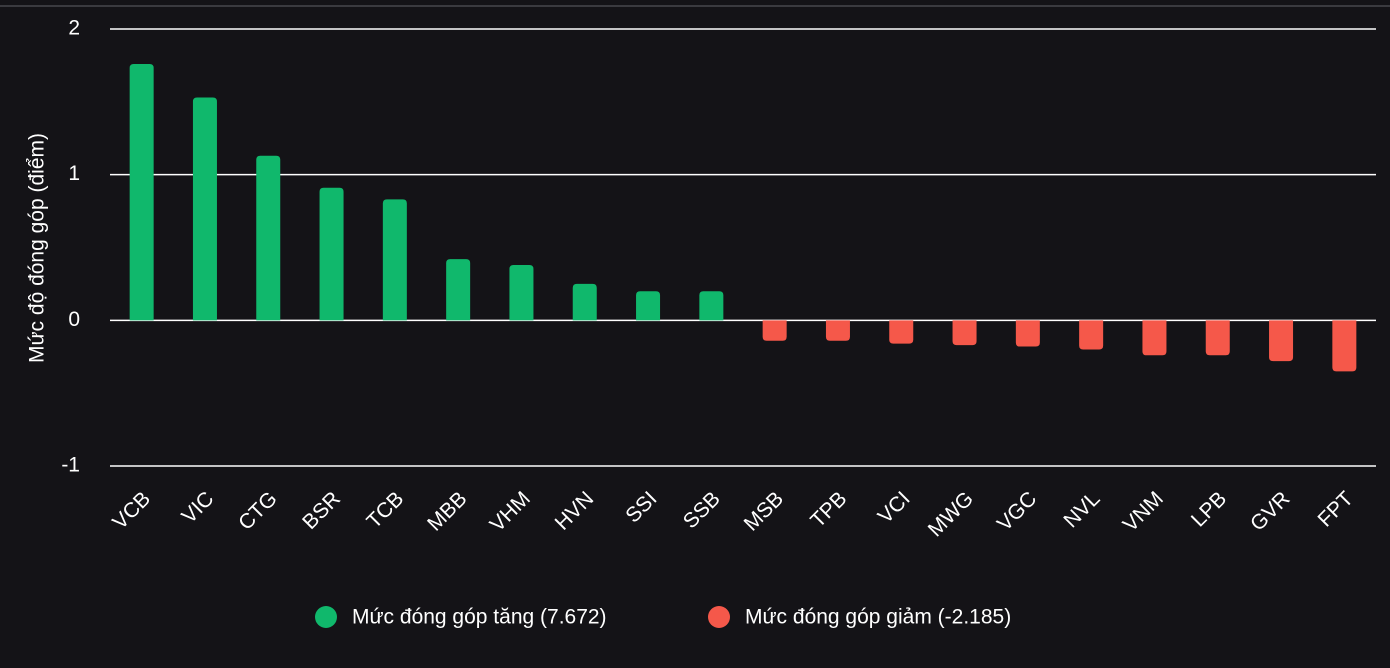 Image resolution: width=1390 pixels, height=668 pixels. What do you see at coordinates (479, 617) in the screenshot?
I see `legend-label: Mức đóng góp tăng (7.672)` at bounding box center [479, 617].